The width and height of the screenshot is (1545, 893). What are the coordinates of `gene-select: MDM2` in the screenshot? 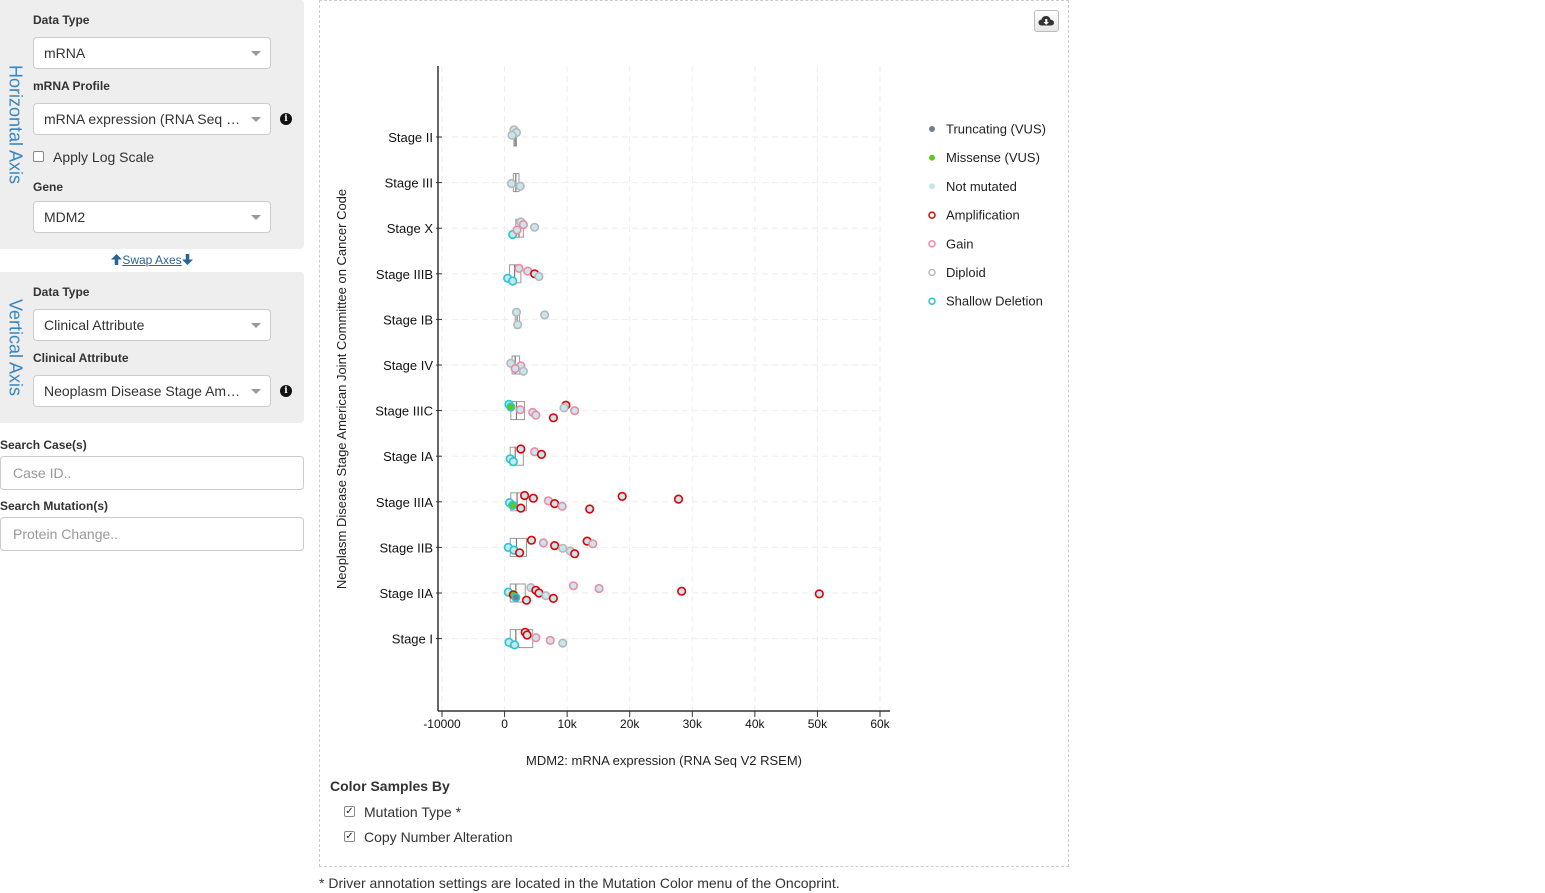 It's located at (152, 217).